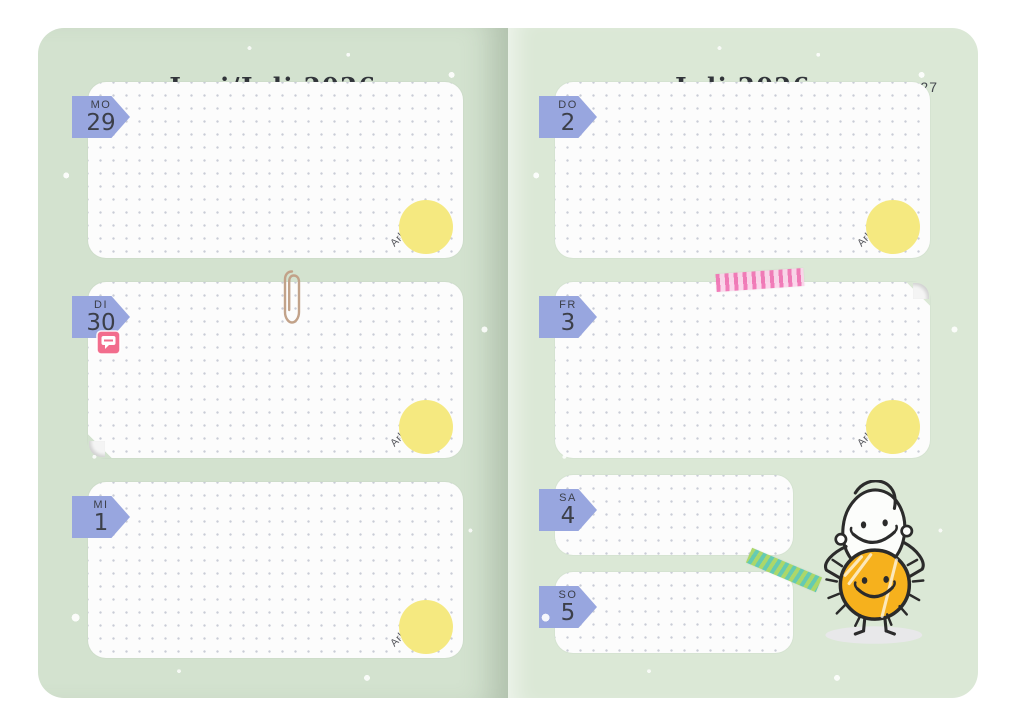 This screenshot has height=724, width=1020. What do you see at coordinates (101, 104) in the screenshot?
I see `day-abbr: MO` at bounding box center [101, 104].